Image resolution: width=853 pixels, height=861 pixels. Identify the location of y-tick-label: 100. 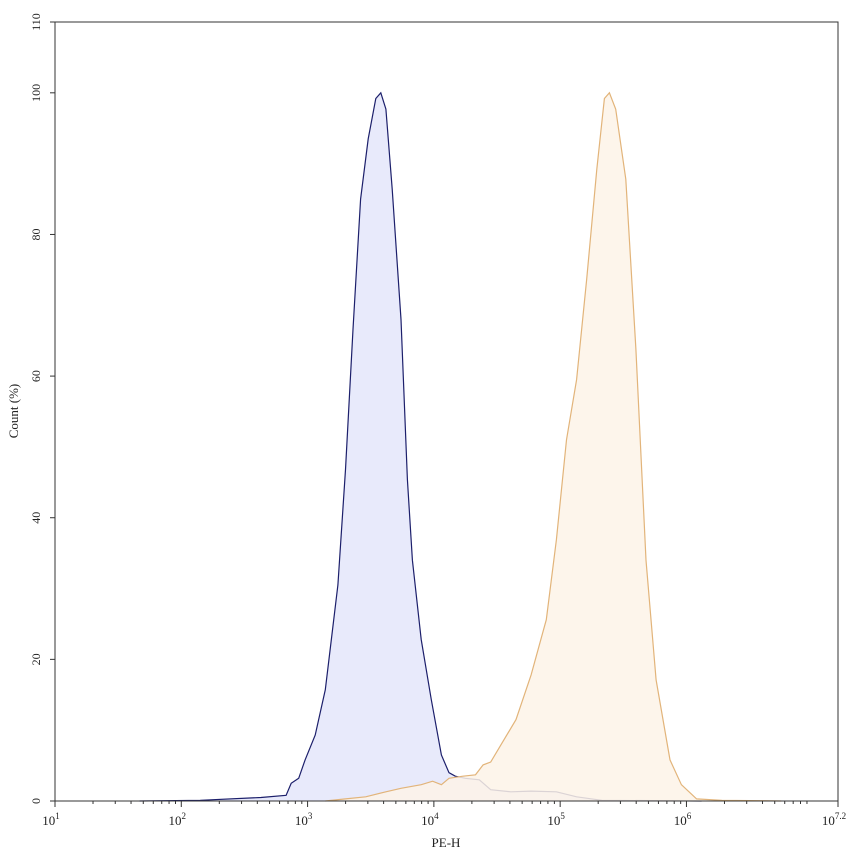
(36, 93).